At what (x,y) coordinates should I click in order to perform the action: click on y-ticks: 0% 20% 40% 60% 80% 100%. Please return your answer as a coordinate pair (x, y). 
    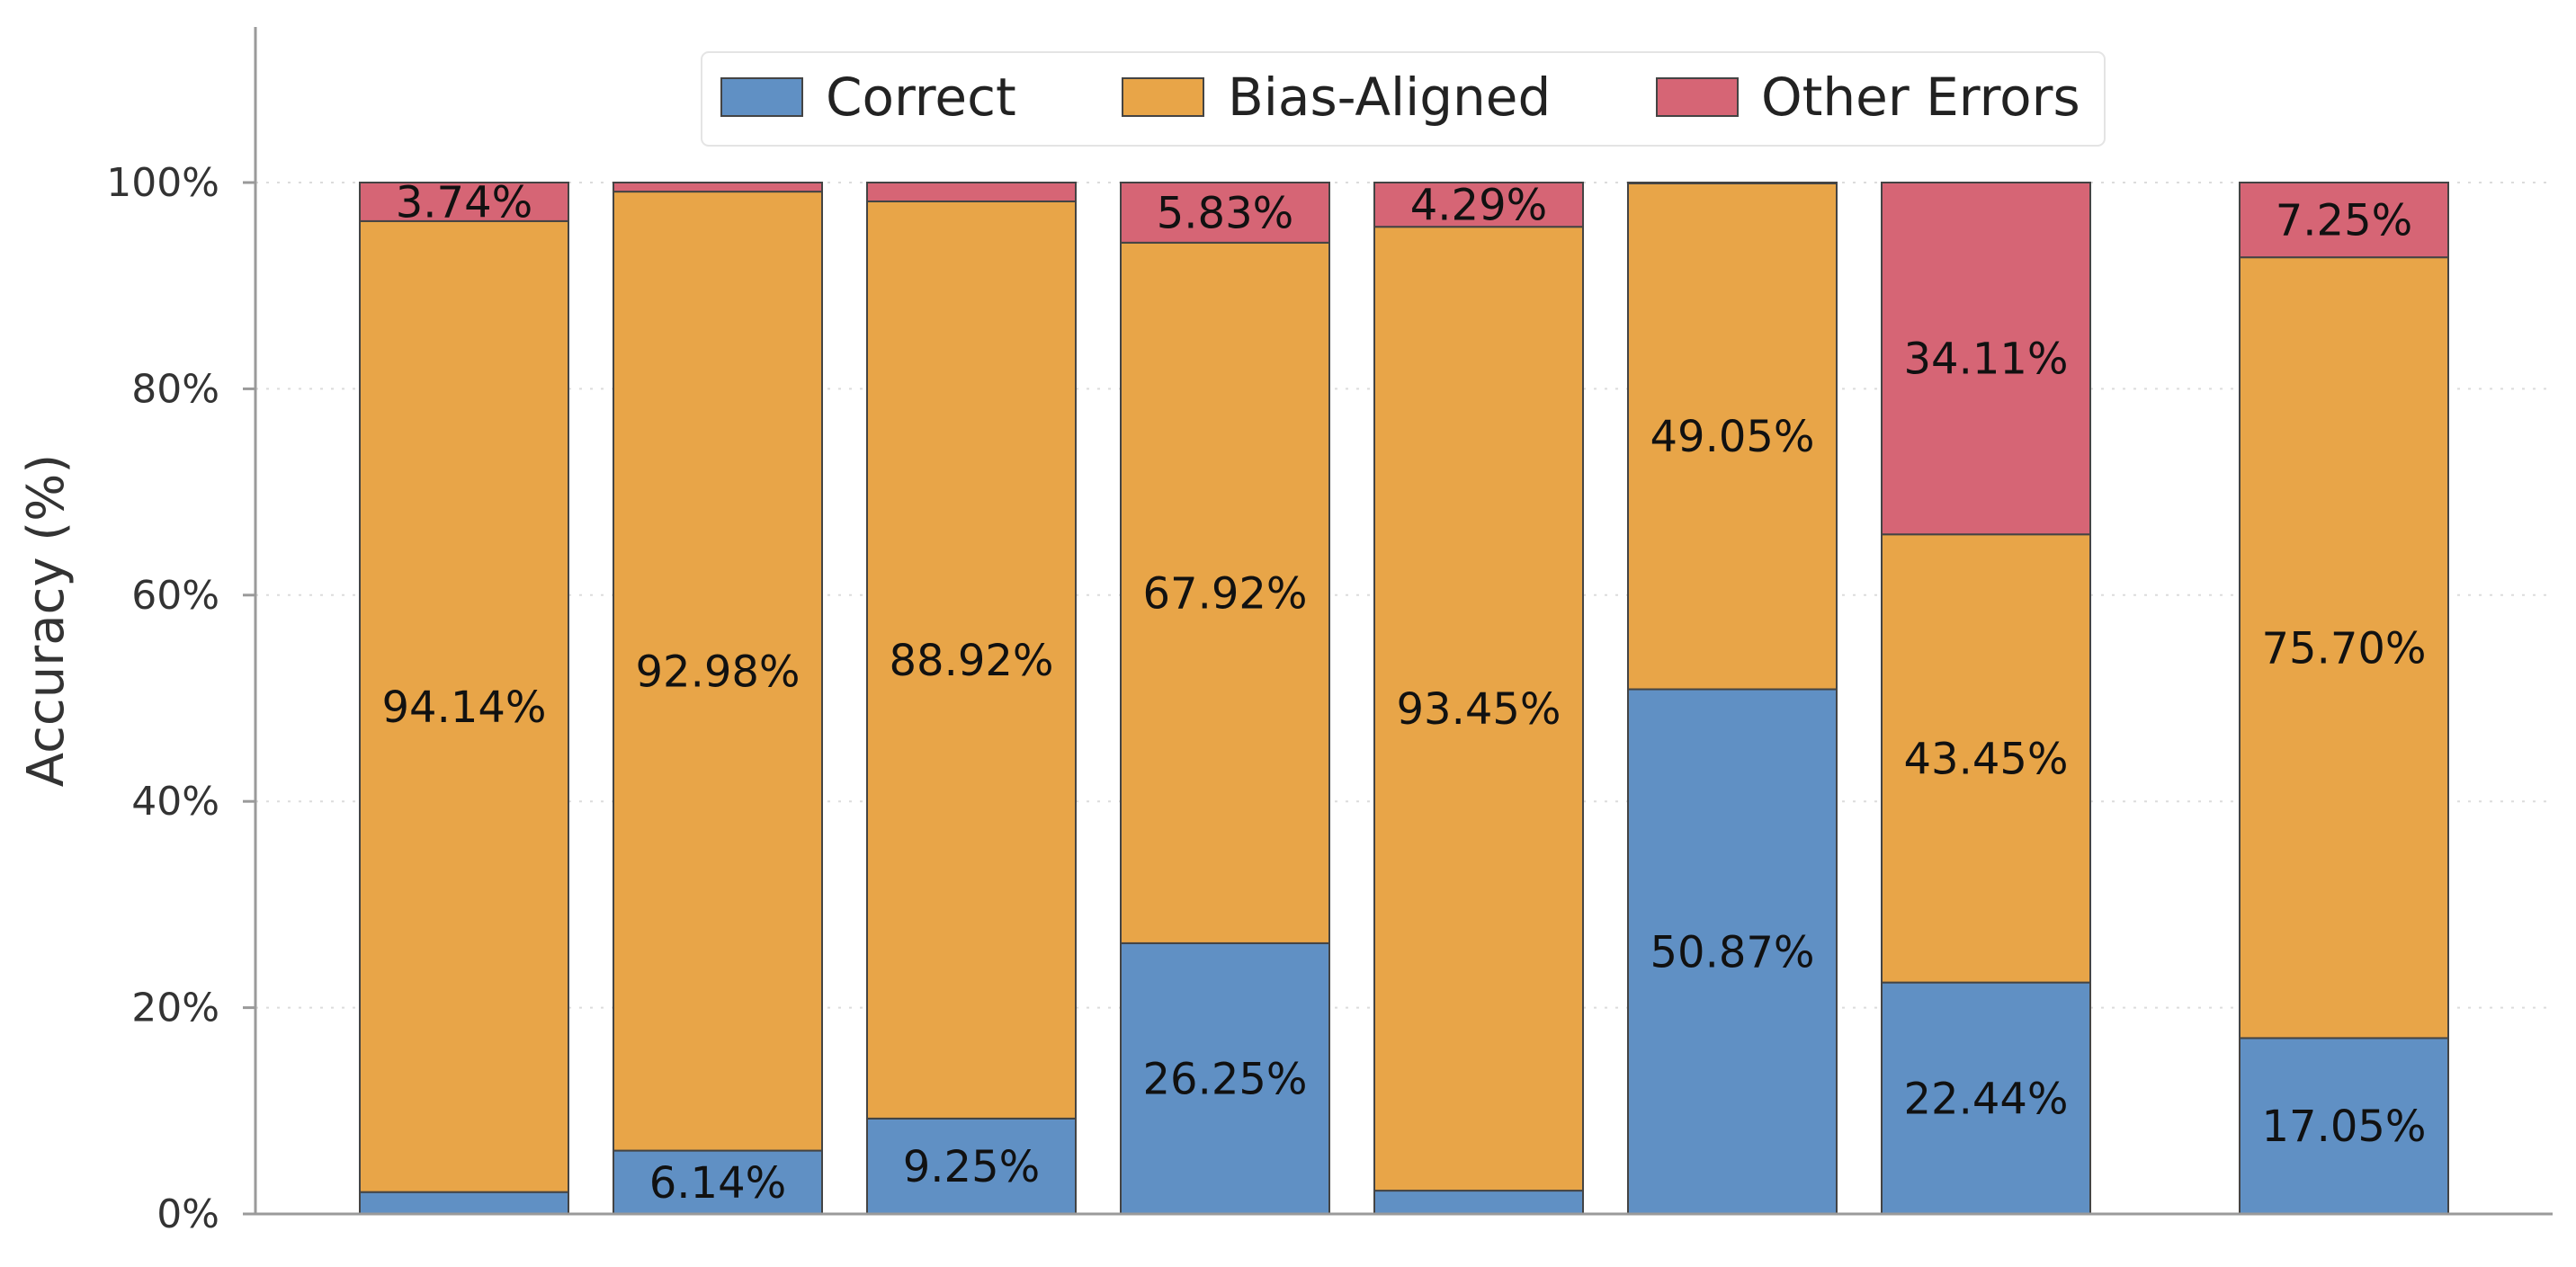
    Looking at the image, I should click on (180, 698).